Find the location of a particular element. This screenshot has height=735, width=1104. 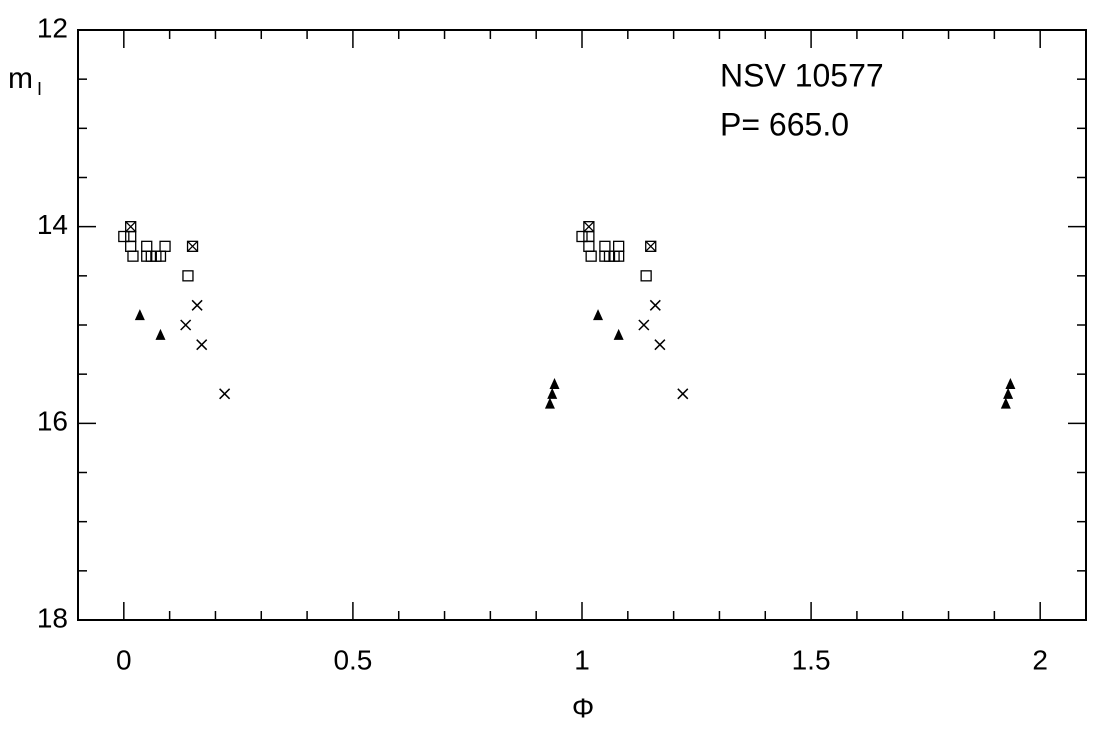

x-tick-label: 1.5 is located at coordinates (811, 659).